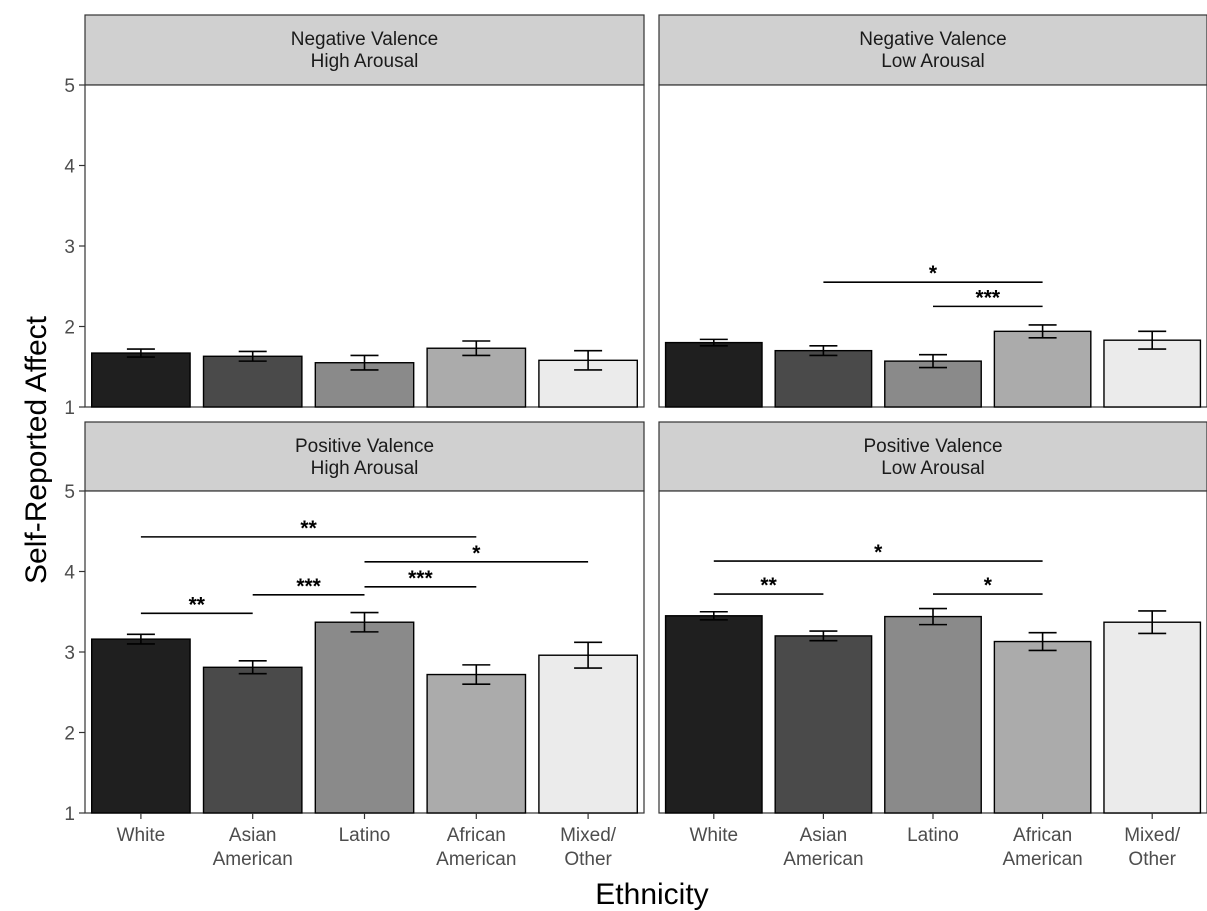 Image resolution: width=1207 pixels, height=911 pixels. Describe the element at coordinates (651, 894) in the screenshot. I see `x-axis-title: Ethnicity` at that location.